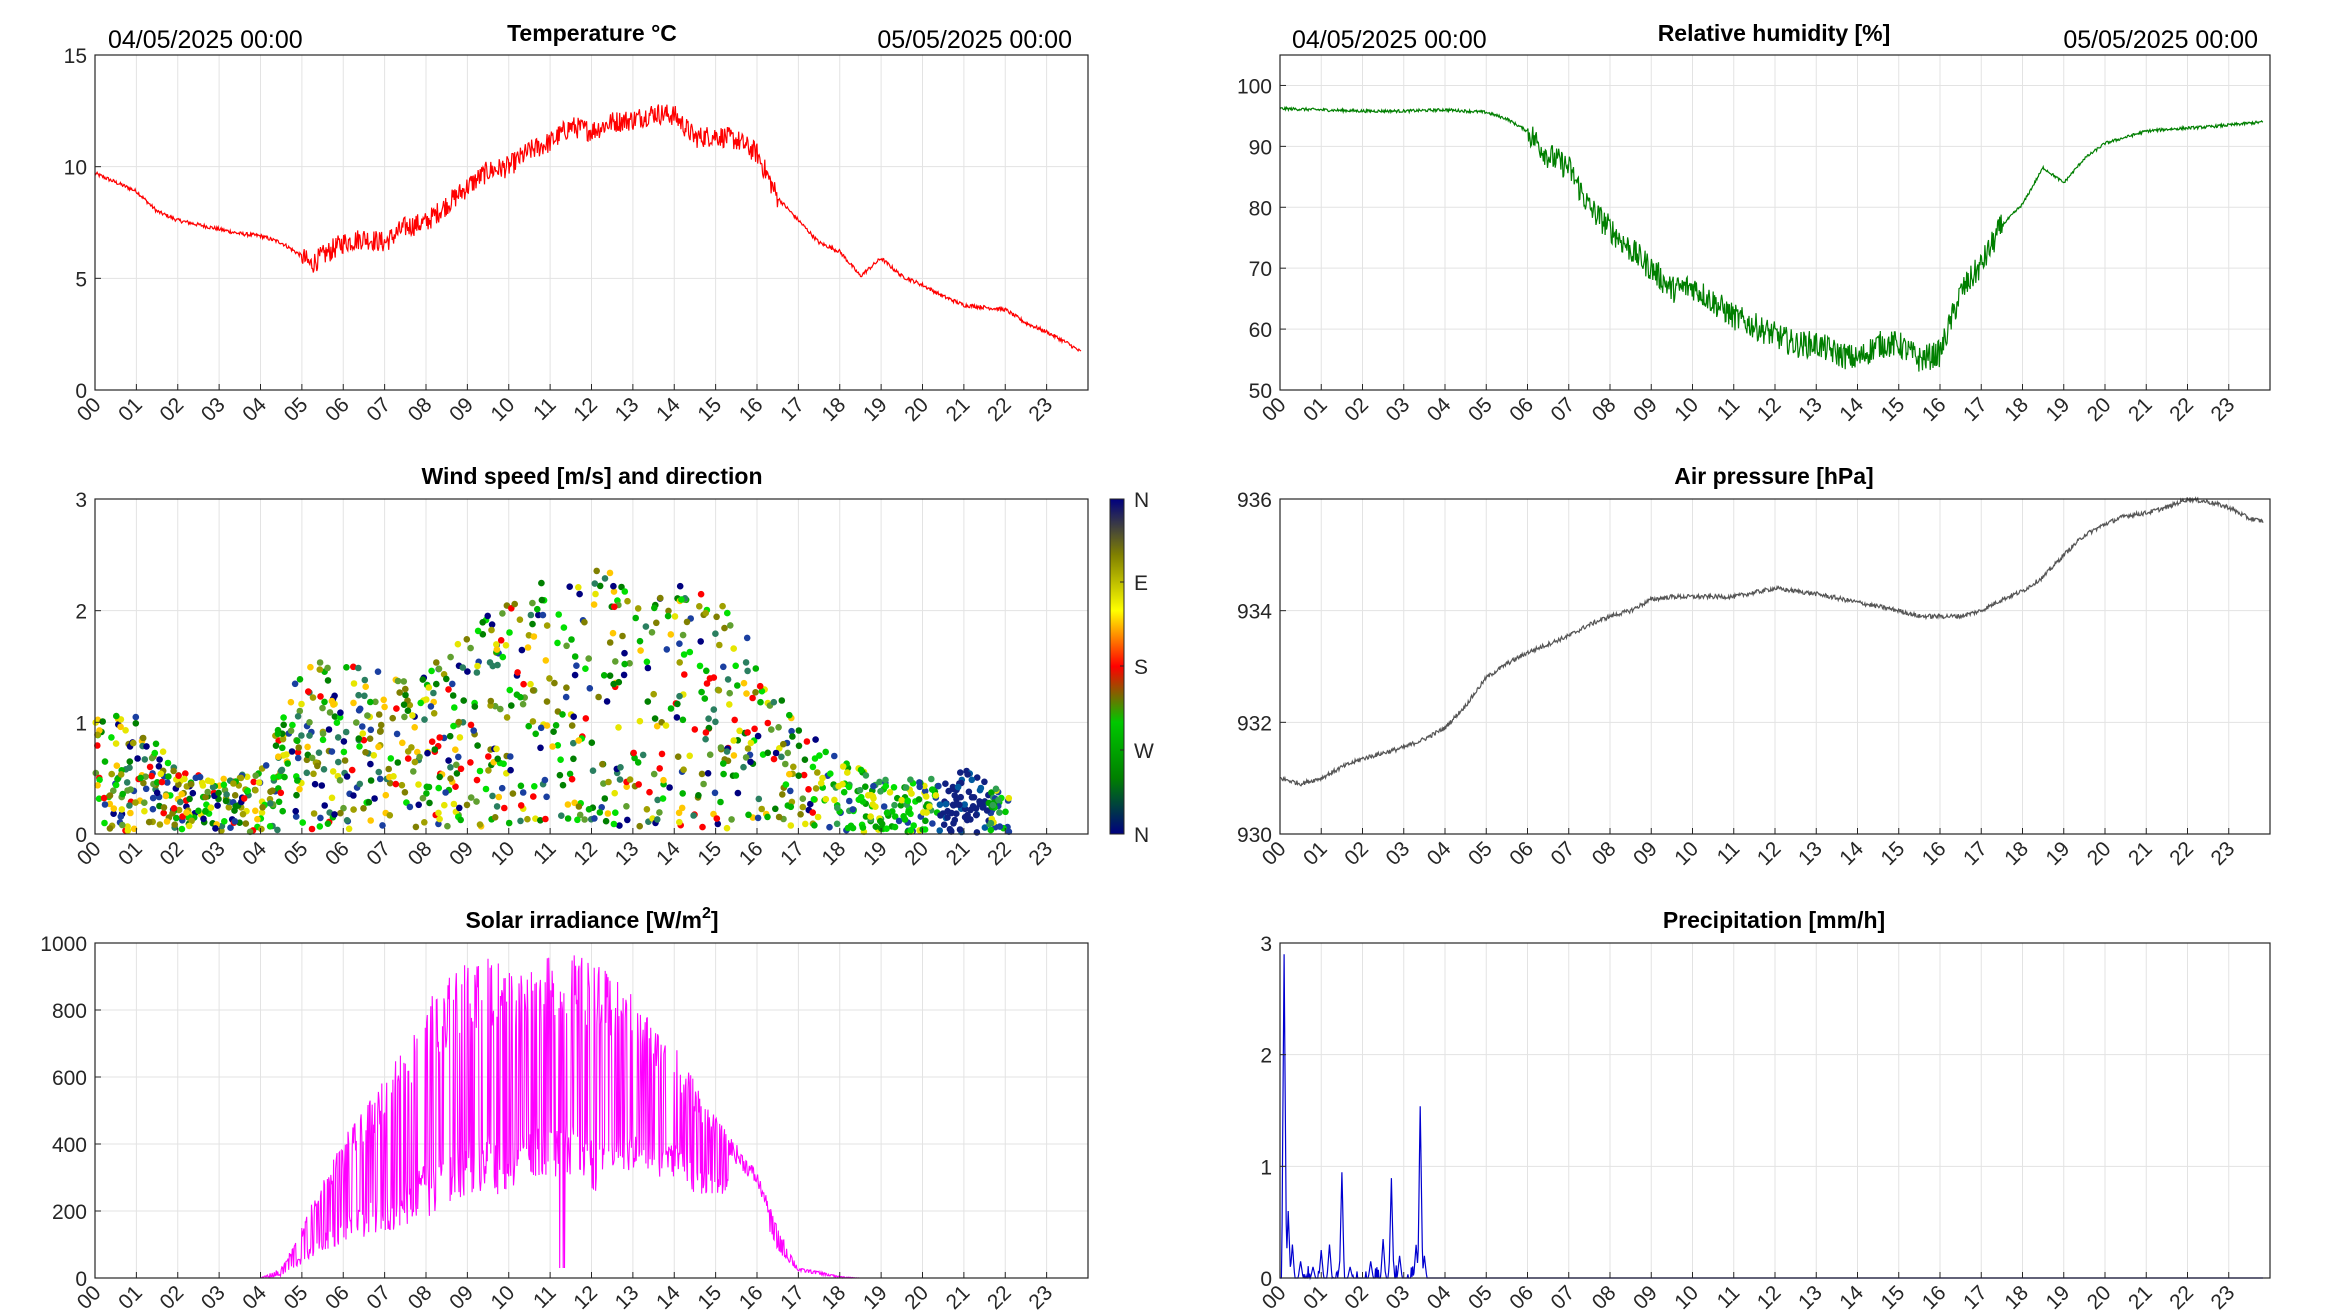 This screenshot has width=2333, height=1313. Describe the element at coordinates (792, 853) in the screenshot. I see `wind-xtick-label: 17` at that location.